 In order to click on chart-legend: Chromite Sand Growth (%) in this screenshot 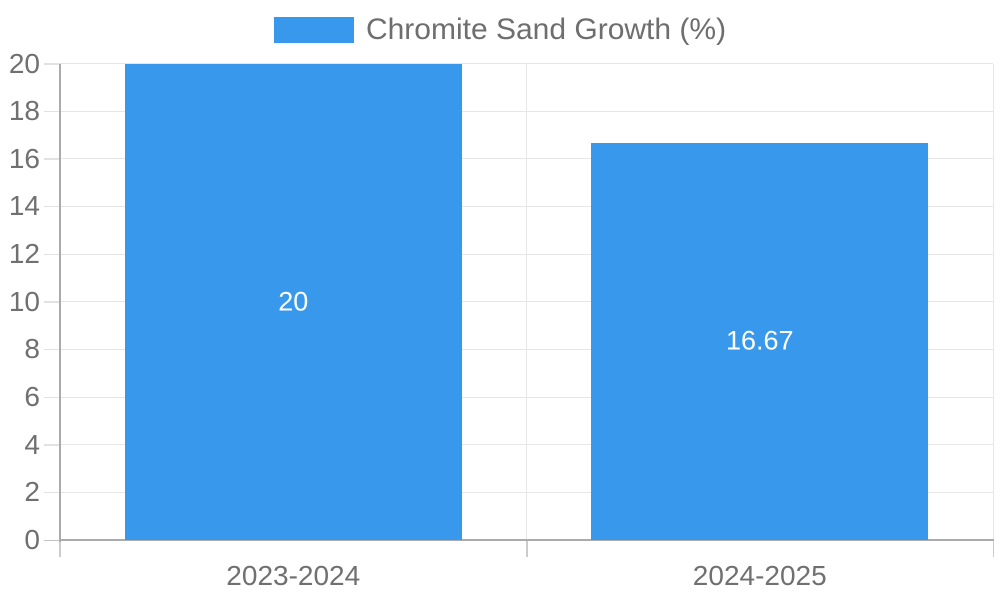, I will do `click(500, 30)`.